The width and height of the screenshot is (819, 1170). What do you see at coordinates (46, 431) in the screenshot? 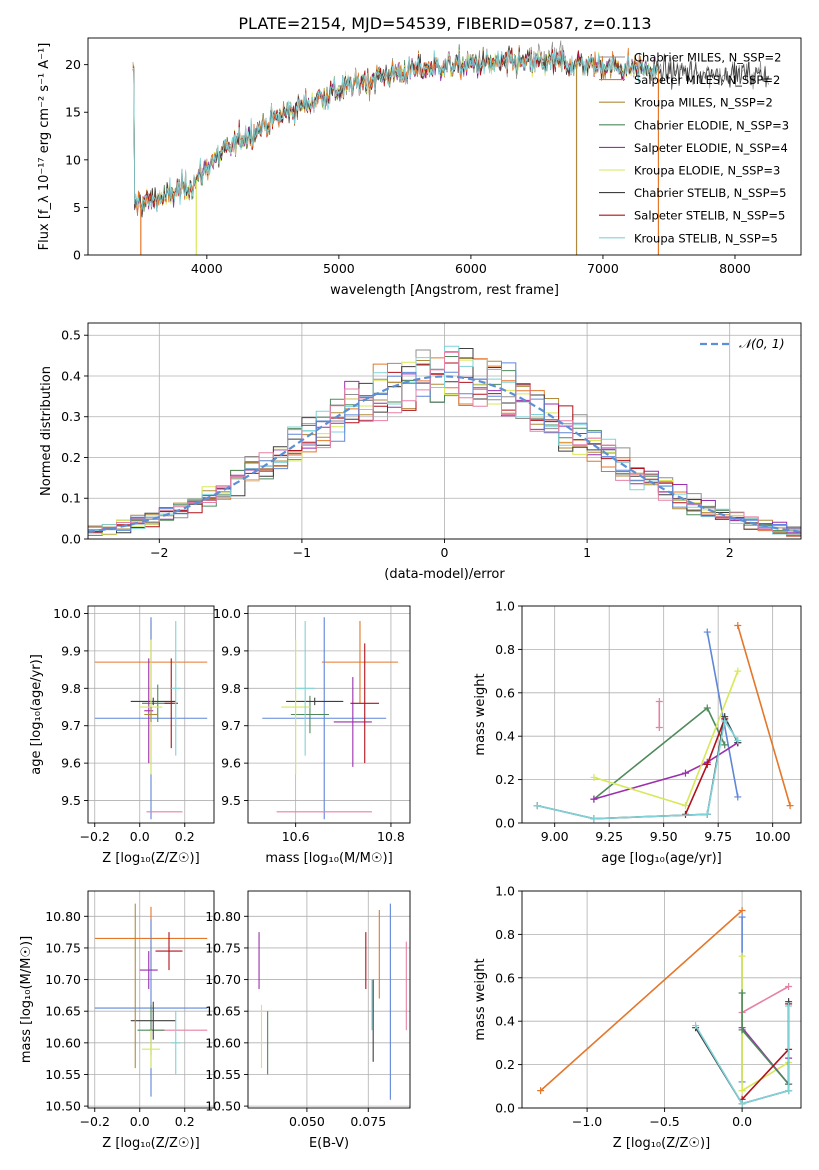
I see `y-axis-label: Normed distribution` at bounding box center [46, 431].